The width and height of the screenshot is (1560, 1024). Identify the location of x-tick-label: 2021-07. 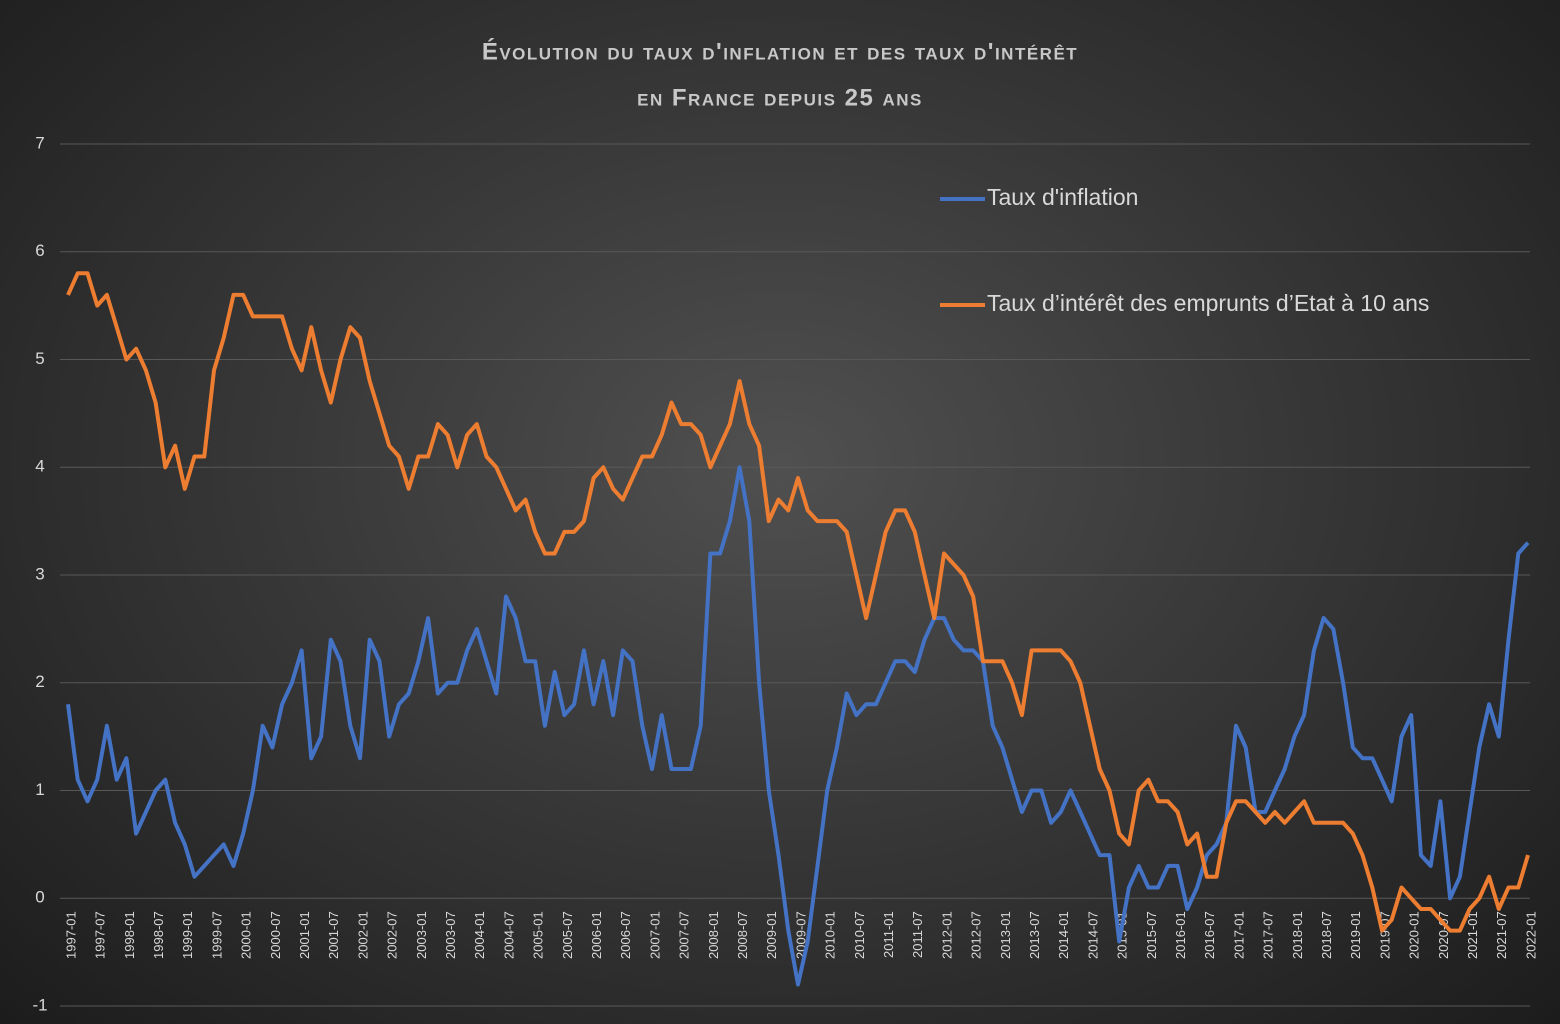
(1501, 935).